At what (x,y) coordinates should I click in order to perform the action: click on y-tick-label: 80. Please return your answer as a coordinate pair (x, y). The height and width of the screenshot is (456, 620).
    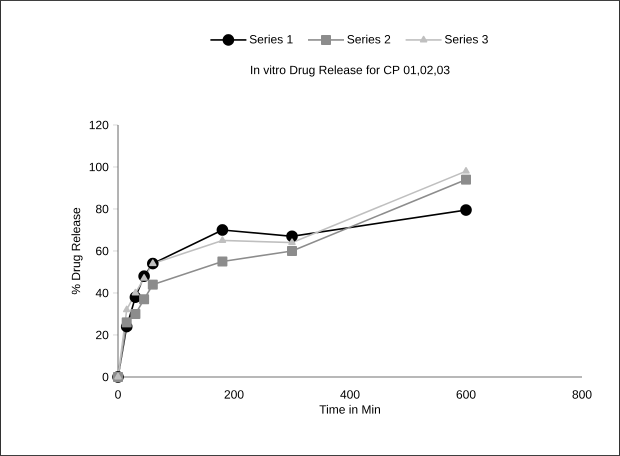
    Looking at the image, I should click on (102, 209).